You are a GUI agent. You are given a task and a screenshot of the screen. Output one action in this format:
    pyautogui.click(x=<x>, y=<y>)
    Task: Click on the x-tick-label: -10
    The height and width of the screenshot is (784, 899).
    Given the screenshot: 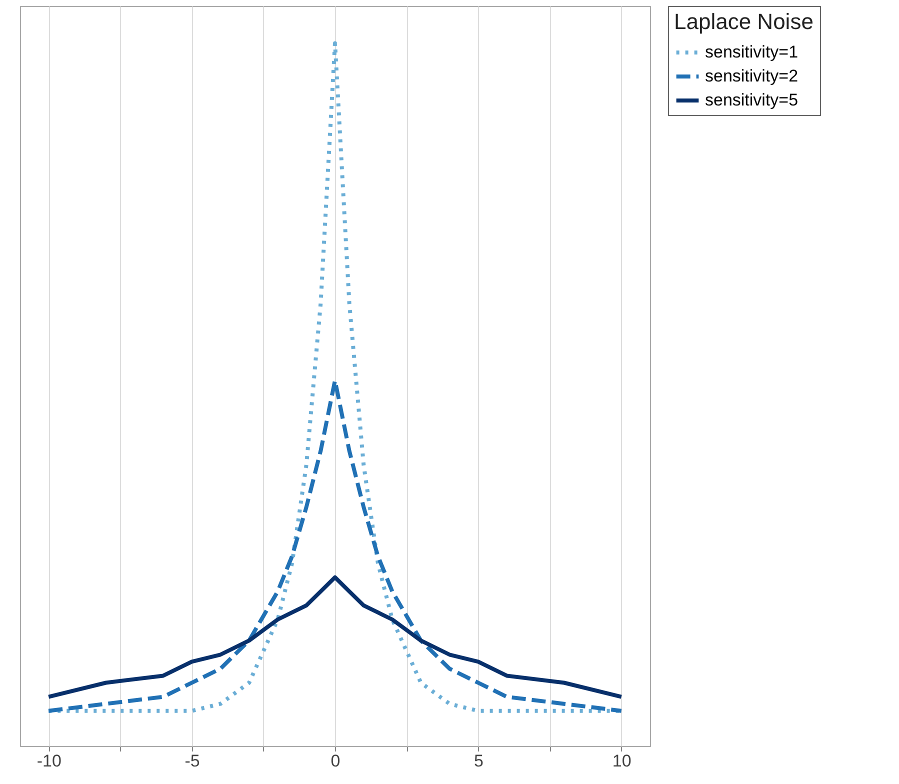 What is the action you would take?
    pyautogui.click(x=49, y=761)
    